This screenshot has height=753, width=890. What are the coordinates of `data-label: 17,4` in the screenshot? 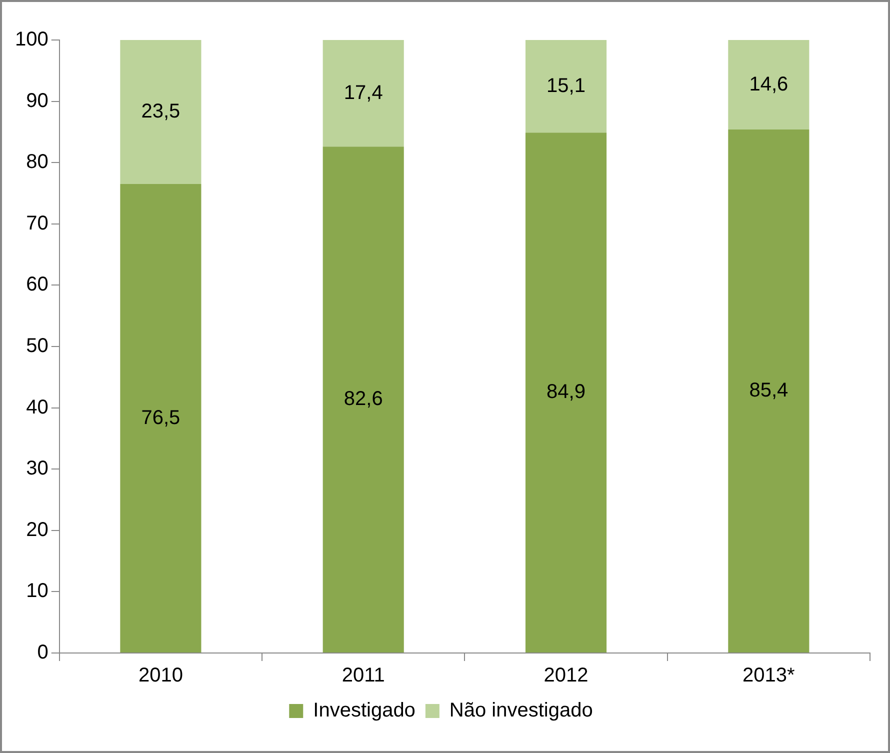 It's located at (363, 93).